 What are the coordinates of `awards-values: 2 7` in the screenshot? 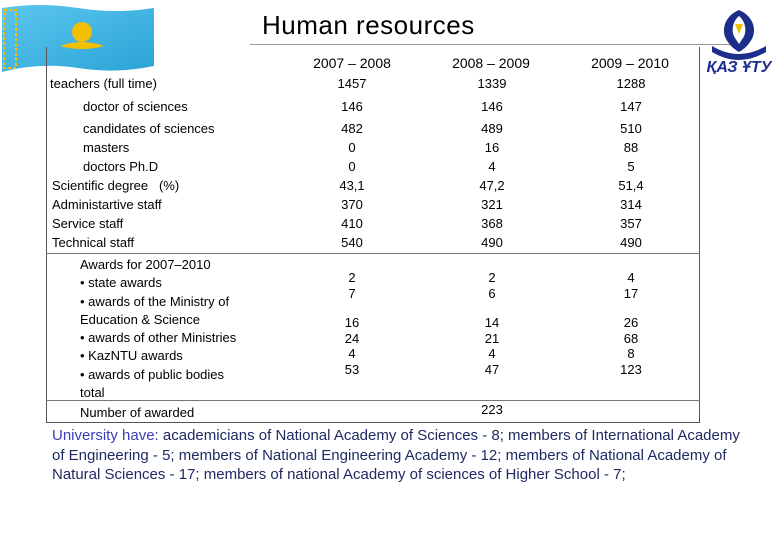 It's located at (352, 285).